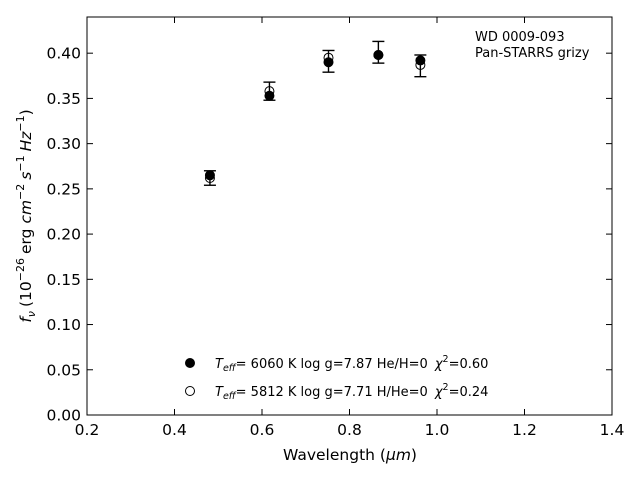  What do you see at coordinates (87, 430) in the screenshot?
I see `x-tick-label: 0.2` at bounding box center [87, 430].